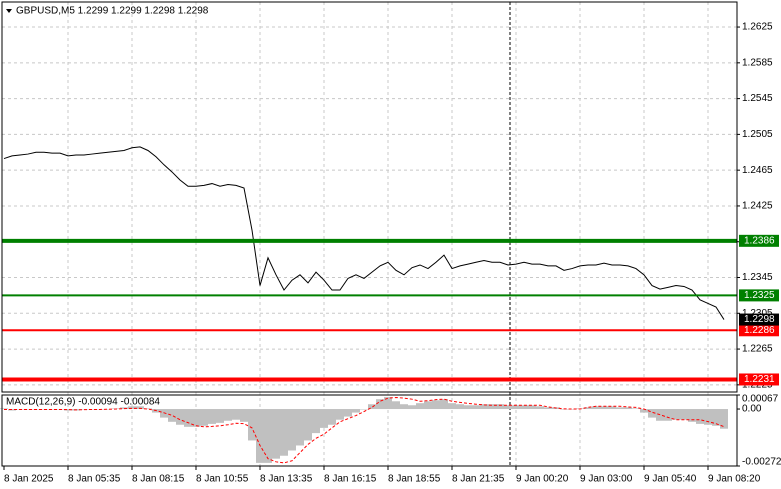 This screenshot has width=781, height=489. Describe the element at coordinates (752, 409) in the screenshot. I see `y-tick-label: 0.00` at that location.